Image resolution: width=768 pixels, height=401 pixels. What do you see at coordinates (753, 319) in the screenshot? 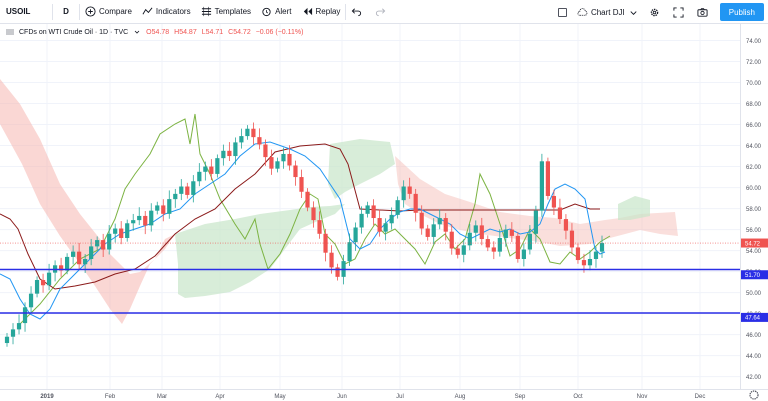
I see `price-label-text: 47.64` at bounding box center [753, 319].